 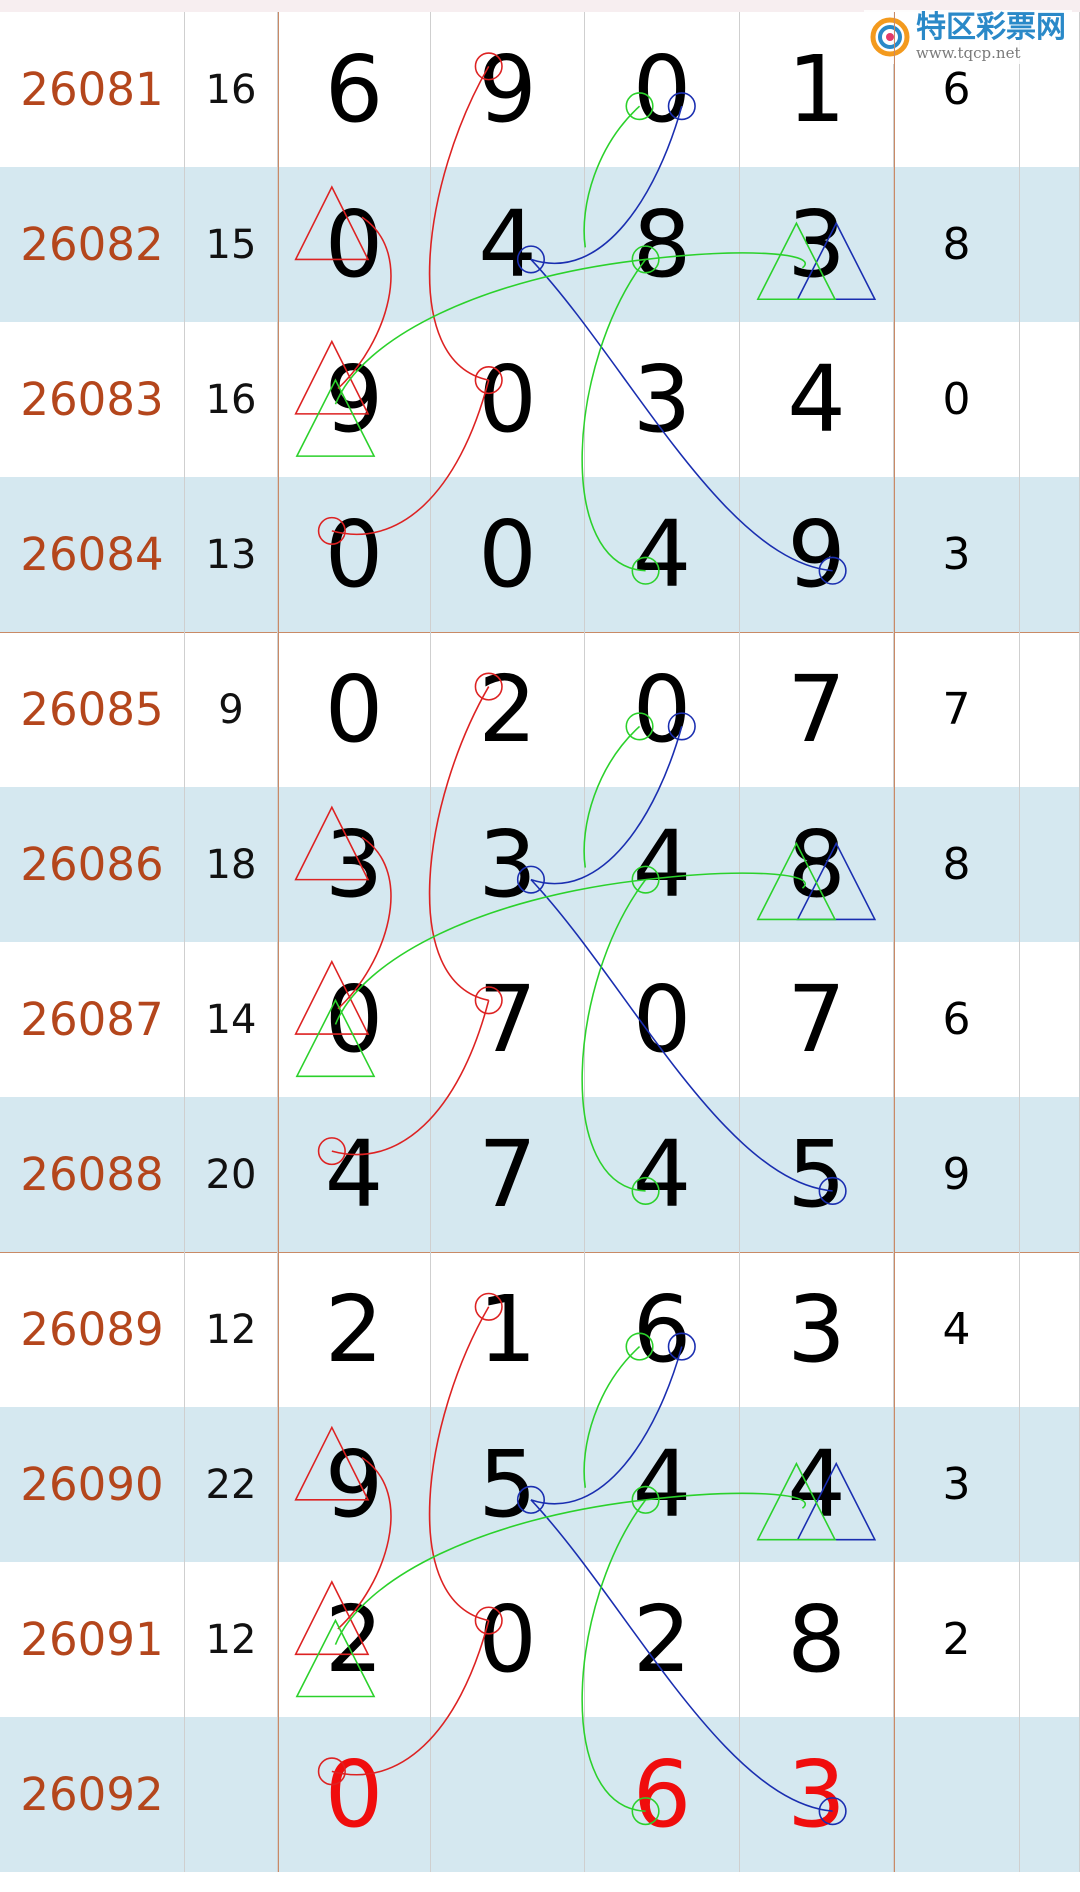 What do you see at coordinates (540, 6) in the screenshot?
I see `top-strip` at bounding box center [540, 6].